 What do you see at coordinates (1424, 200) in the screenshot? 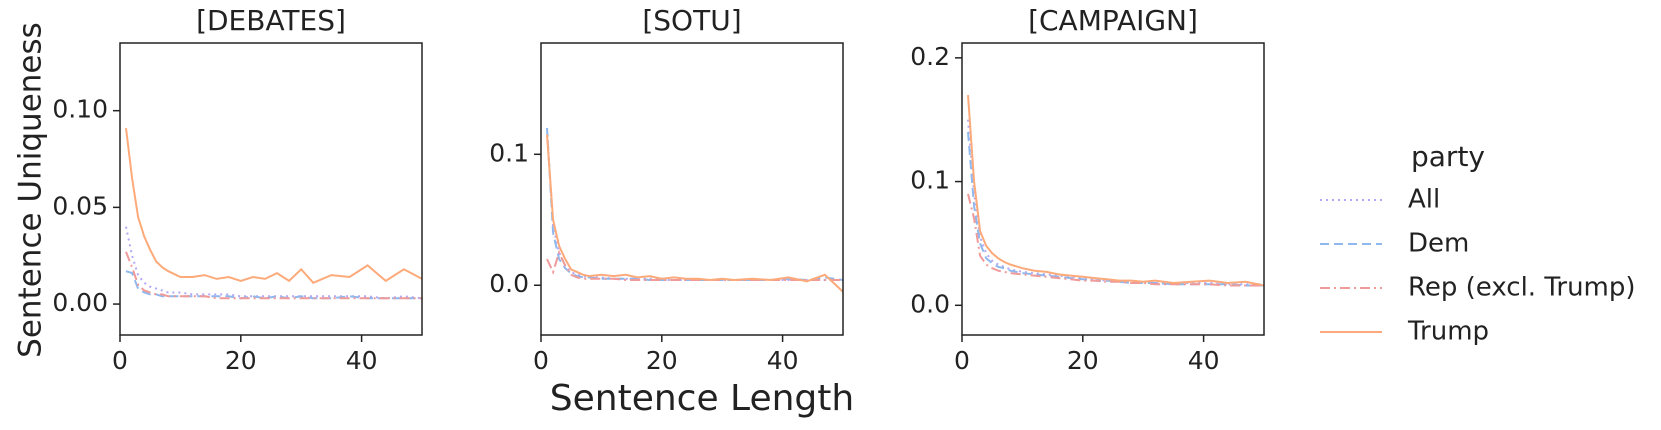
I see `legend-label: All` at bounding box center [1424, 200].